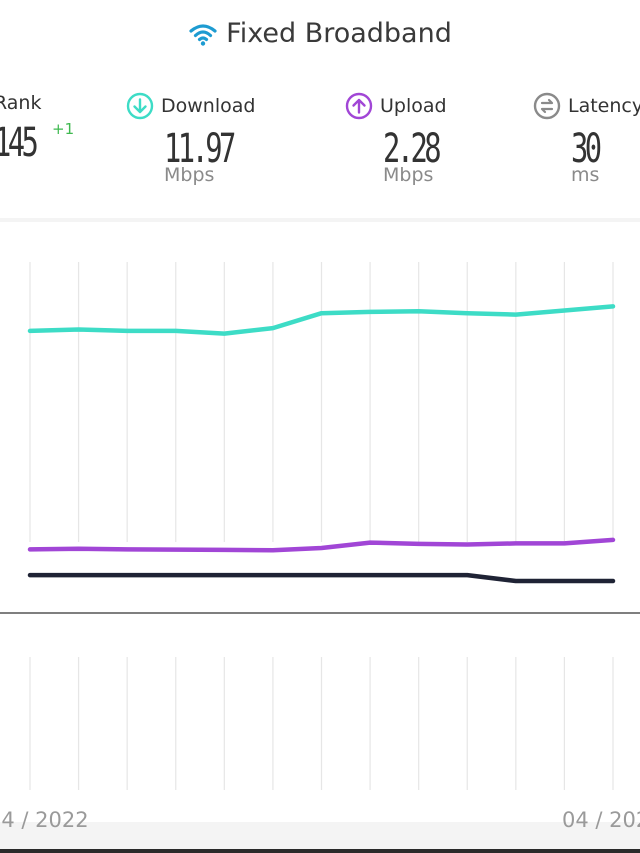 The height and width of the screenshot is (853, 640). What do you see at coordinates (585, 175) in the screenshot?
I see `latency-unit: ms` at bounding box center [585, 175].